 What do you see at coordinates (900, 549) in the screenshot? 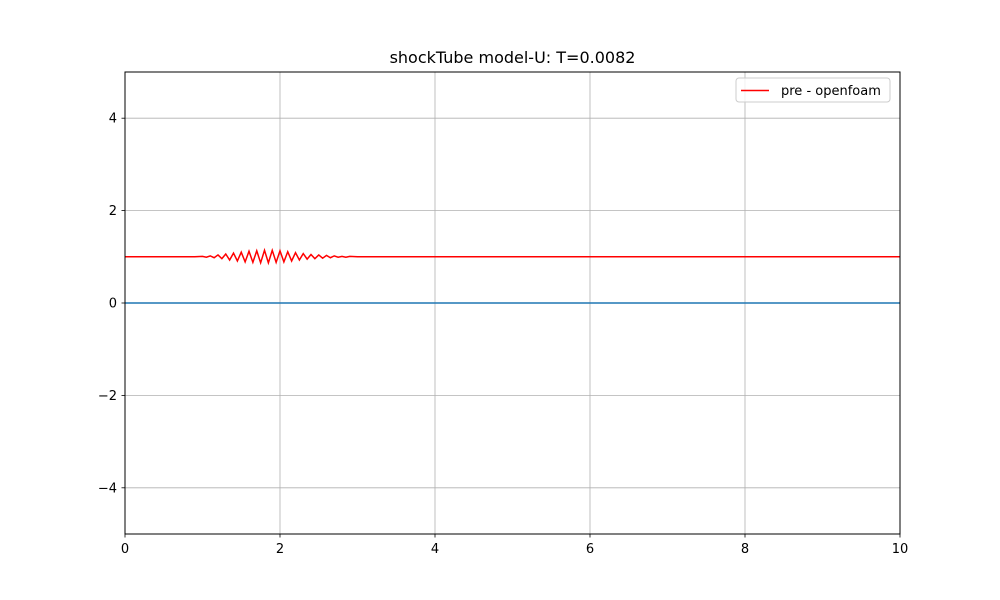
I see `x-tick-label: 10` at bounding box center [900, 549].